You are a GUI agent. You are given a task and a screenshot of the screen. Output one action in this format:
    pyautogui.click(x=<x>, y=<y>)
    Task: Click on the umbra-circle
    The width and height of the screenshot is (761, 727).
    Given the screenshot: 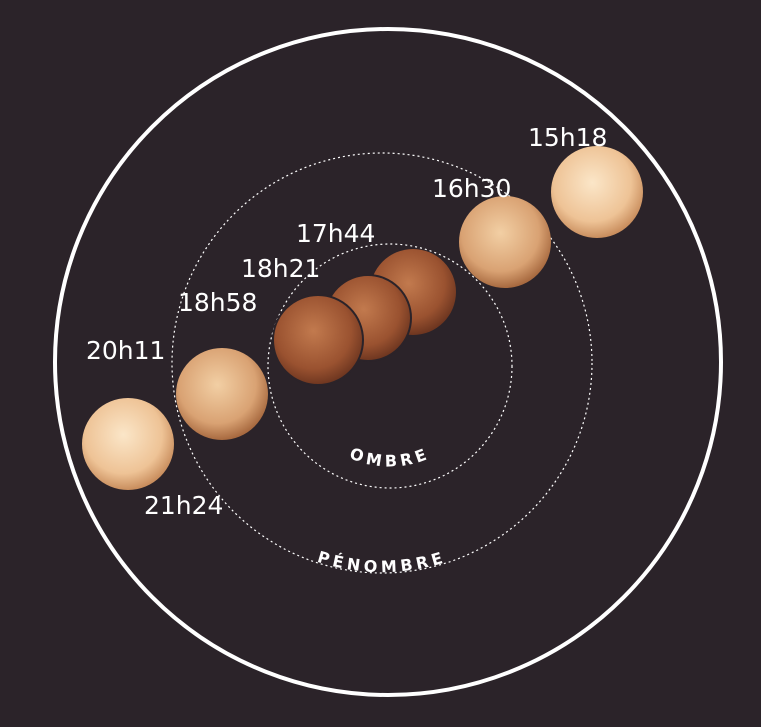 What is the action you would take?
    pyautogui.click(x=390, y=366)
    